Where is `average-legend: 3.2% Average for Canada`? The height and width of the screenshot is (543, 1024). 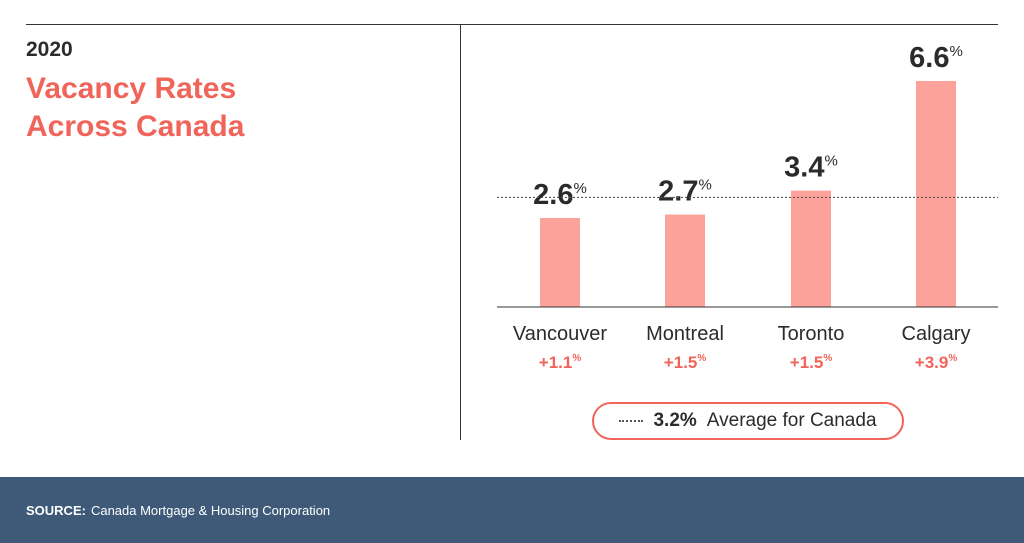
average-legend: 3.2% Average for Canada is located at coordinates (748, 421).